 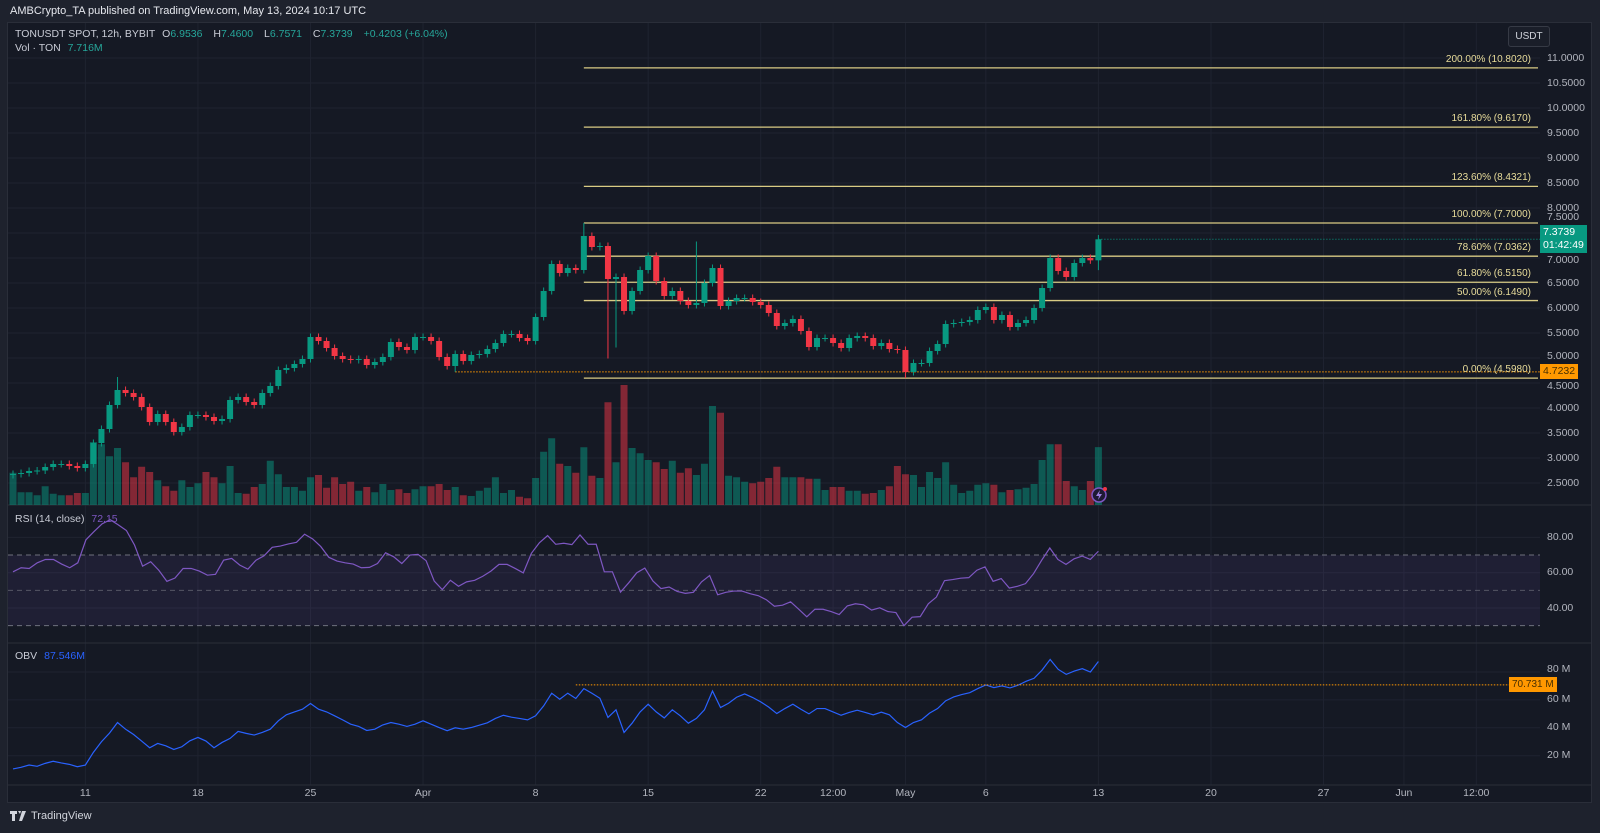 I want to click on obv-pane, so click(x=776, y=714).